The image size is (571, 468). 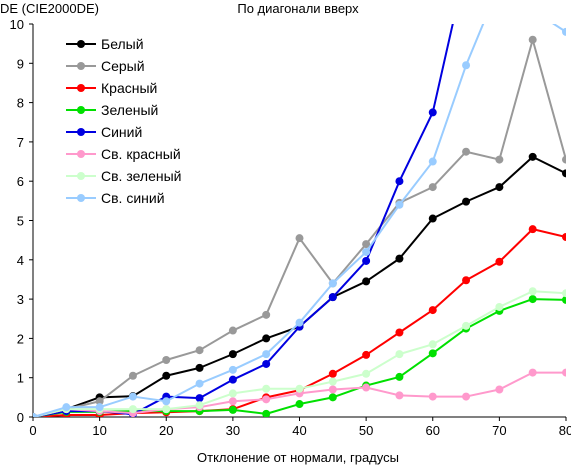 I want to click on y-tick-label: 9, so click(x=20, y=63).